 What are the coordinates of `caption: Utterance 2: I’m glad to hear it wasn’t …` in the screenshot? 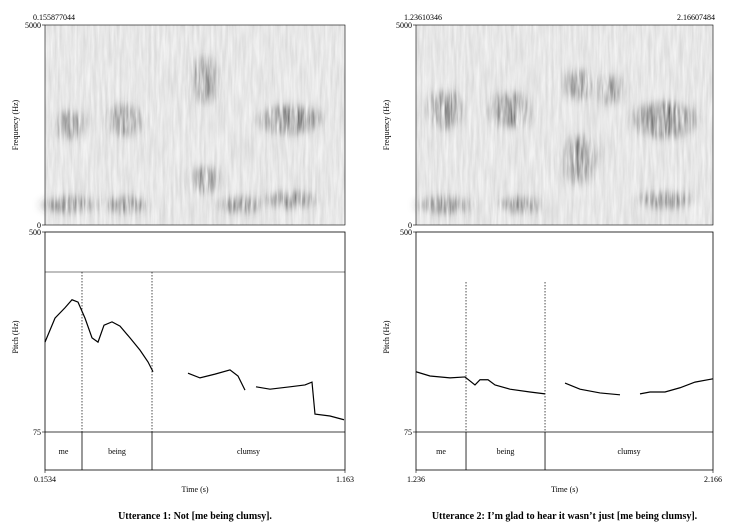 It's located at (565, 516).